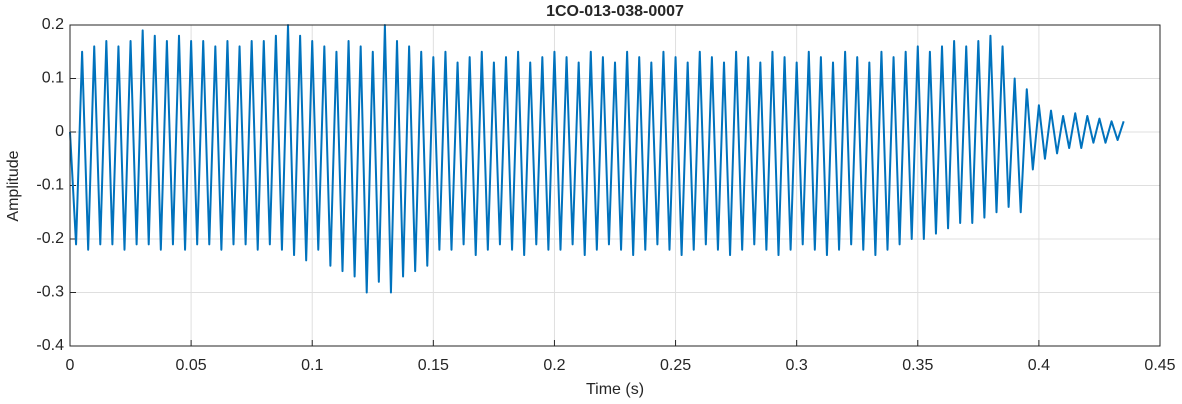 The width and height of the screenshot is (1182, 404). I want to click on x-tick-label: 0.05, so click(191, 365).